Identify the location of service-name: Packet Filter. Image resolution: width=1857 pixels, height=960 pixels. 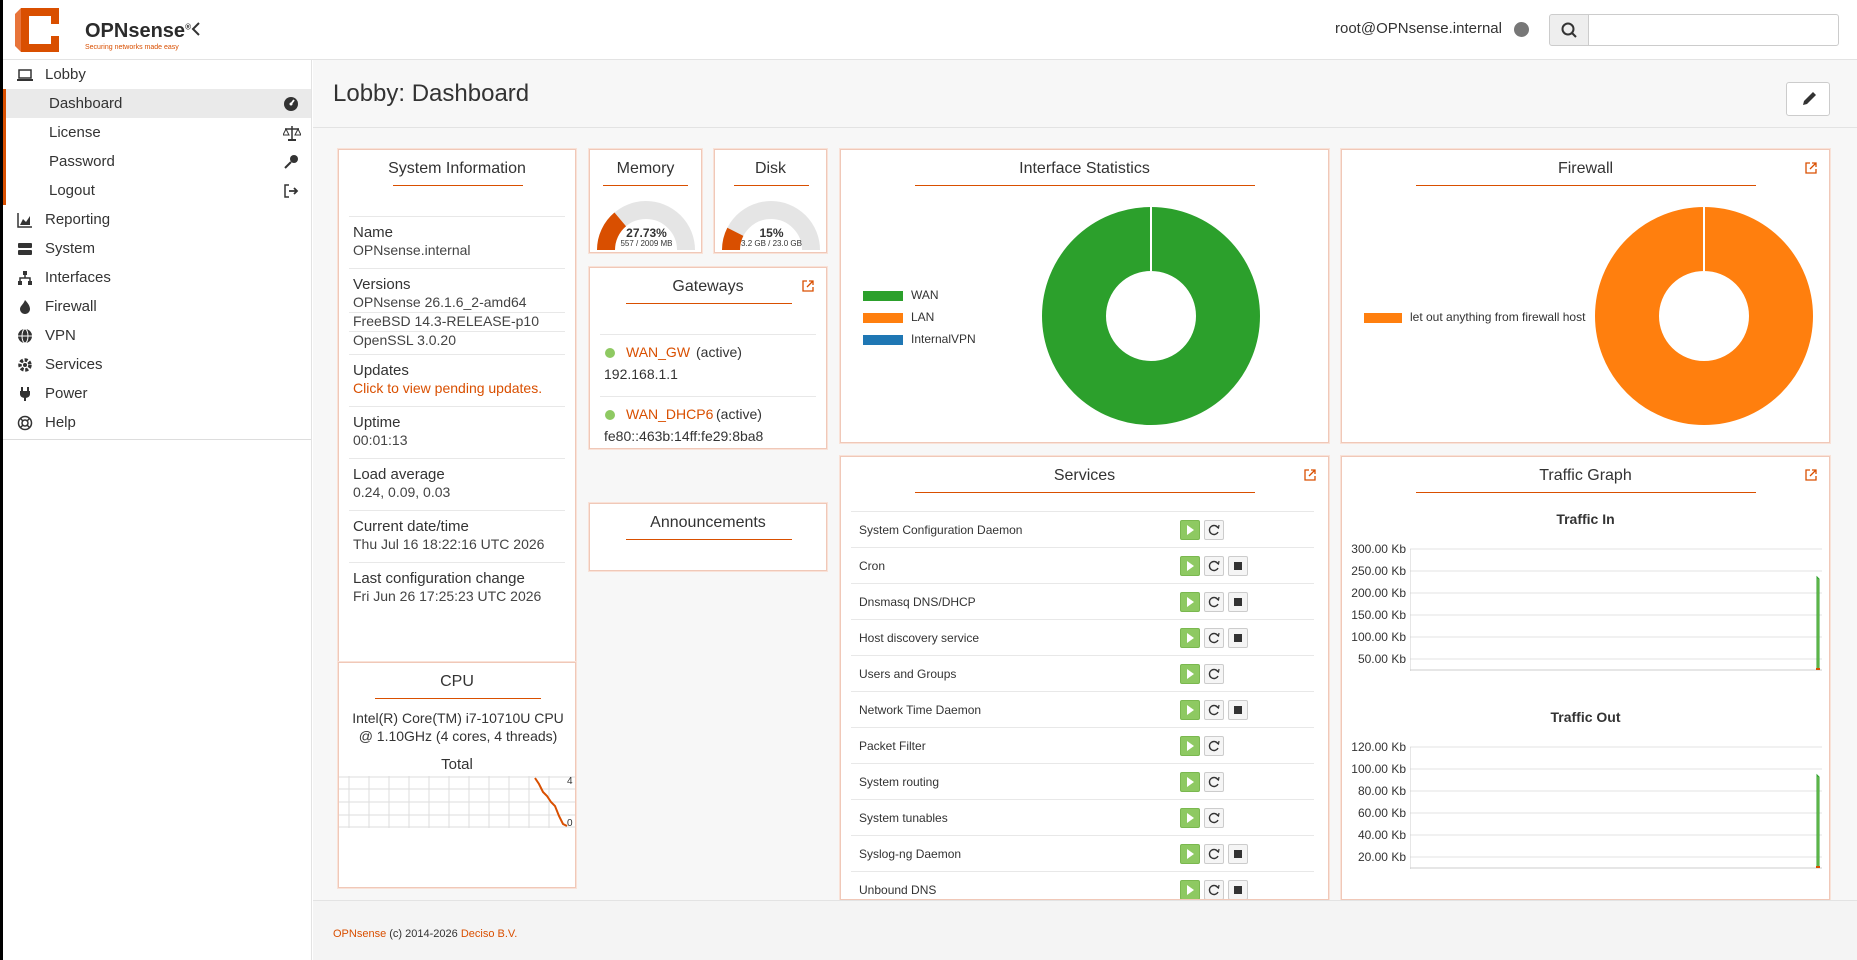
(892, 746).